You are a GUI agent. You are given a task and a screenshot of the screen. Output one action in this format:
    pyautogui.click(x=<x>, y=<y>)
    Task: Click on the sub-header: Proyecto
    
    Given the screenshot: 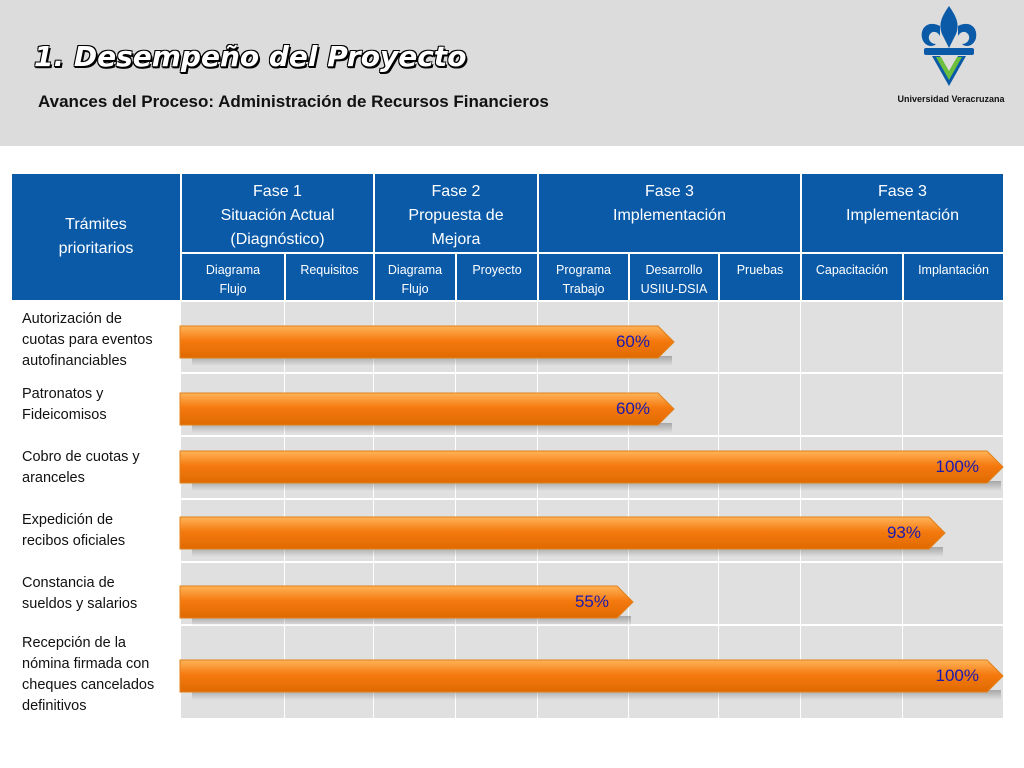 What is the action you would take?
    pyautogui.click(x=497, y=277)
    